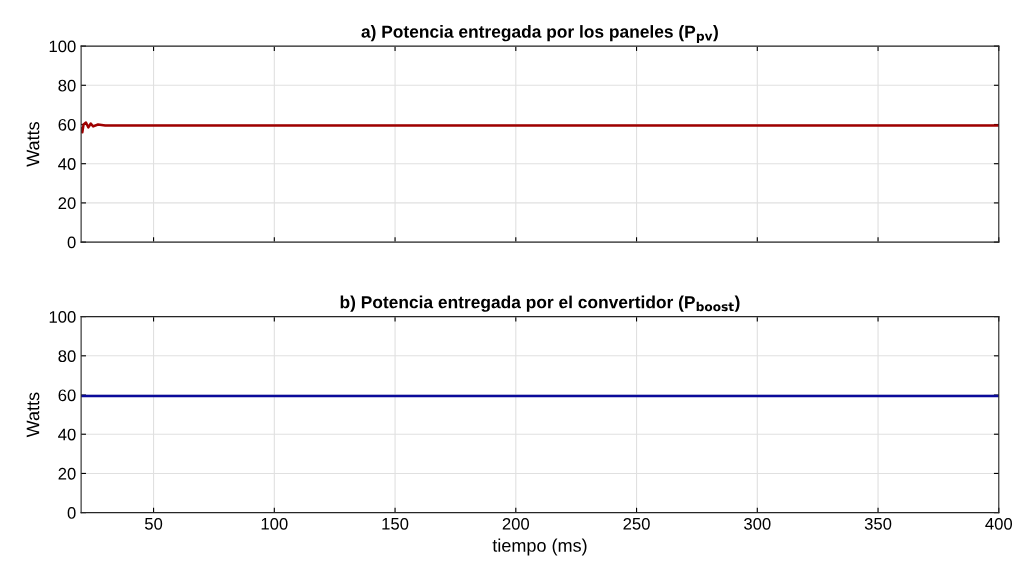 The width and height of the screenshot is (1014, 576). I want to click on x-tick-label: 350, so click(878, 523).